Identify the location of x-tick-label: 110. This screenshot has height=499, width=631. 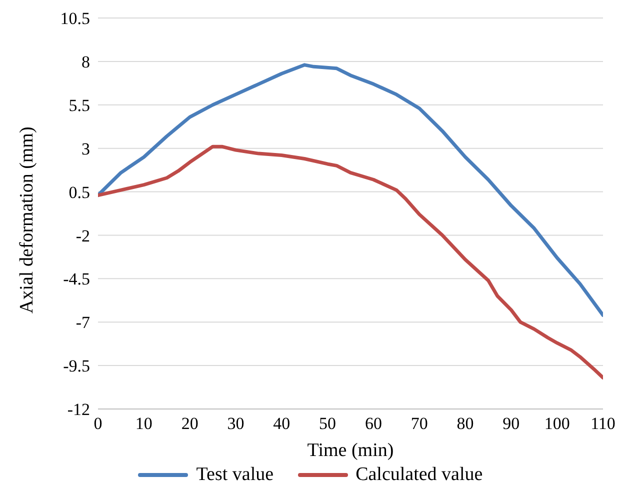
(603, 424).